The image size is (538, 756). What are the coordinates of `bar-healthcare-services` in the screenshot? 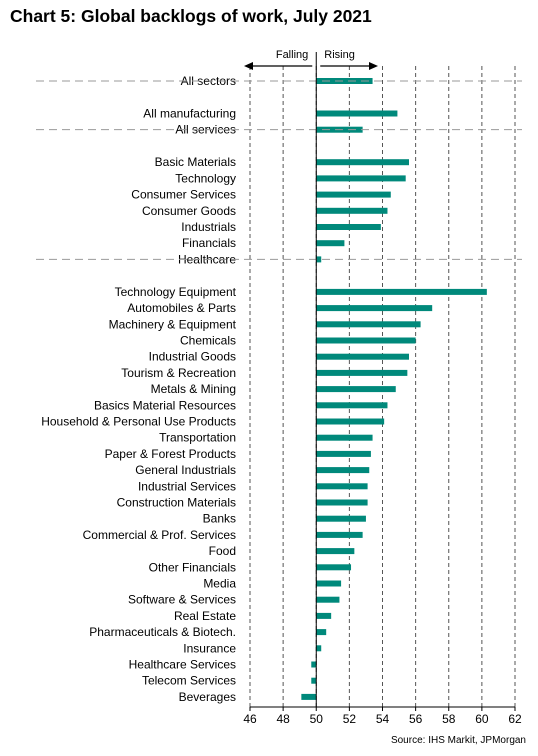 It's located at (314, 664).